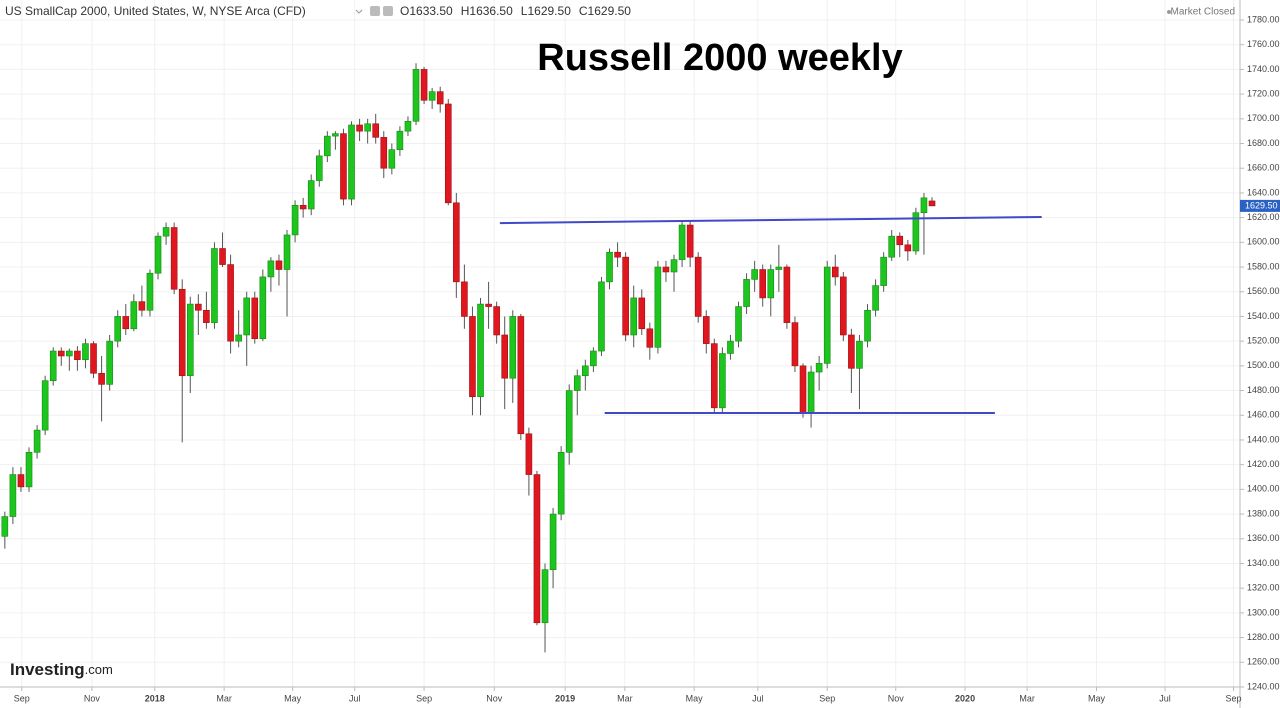  I want to click on compare-icon, so click(388, 11).